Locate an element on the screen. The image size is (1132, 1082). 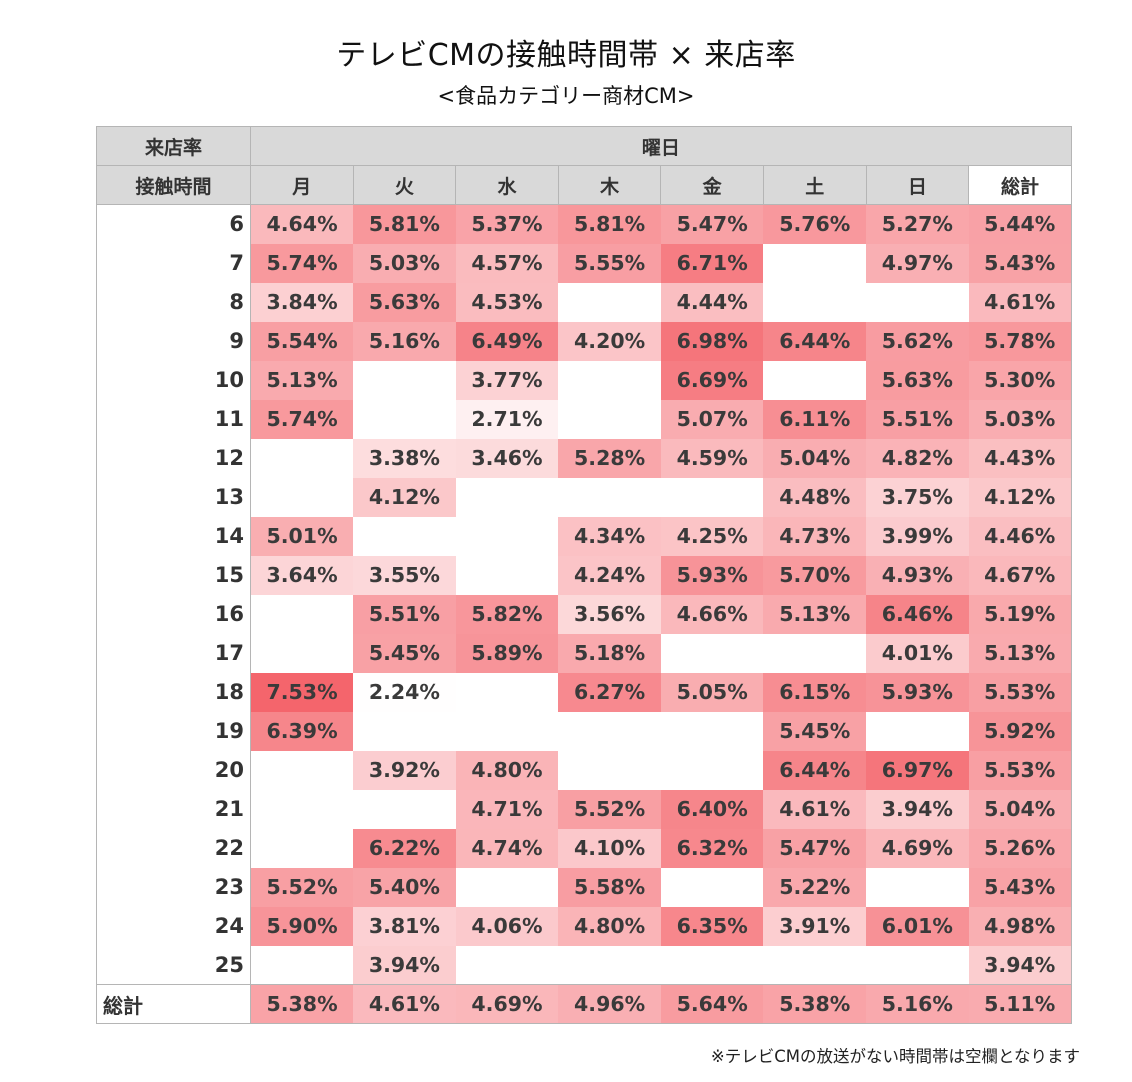
table-row: 25 3.94% 3.94% is located at coordinates (584, 965).